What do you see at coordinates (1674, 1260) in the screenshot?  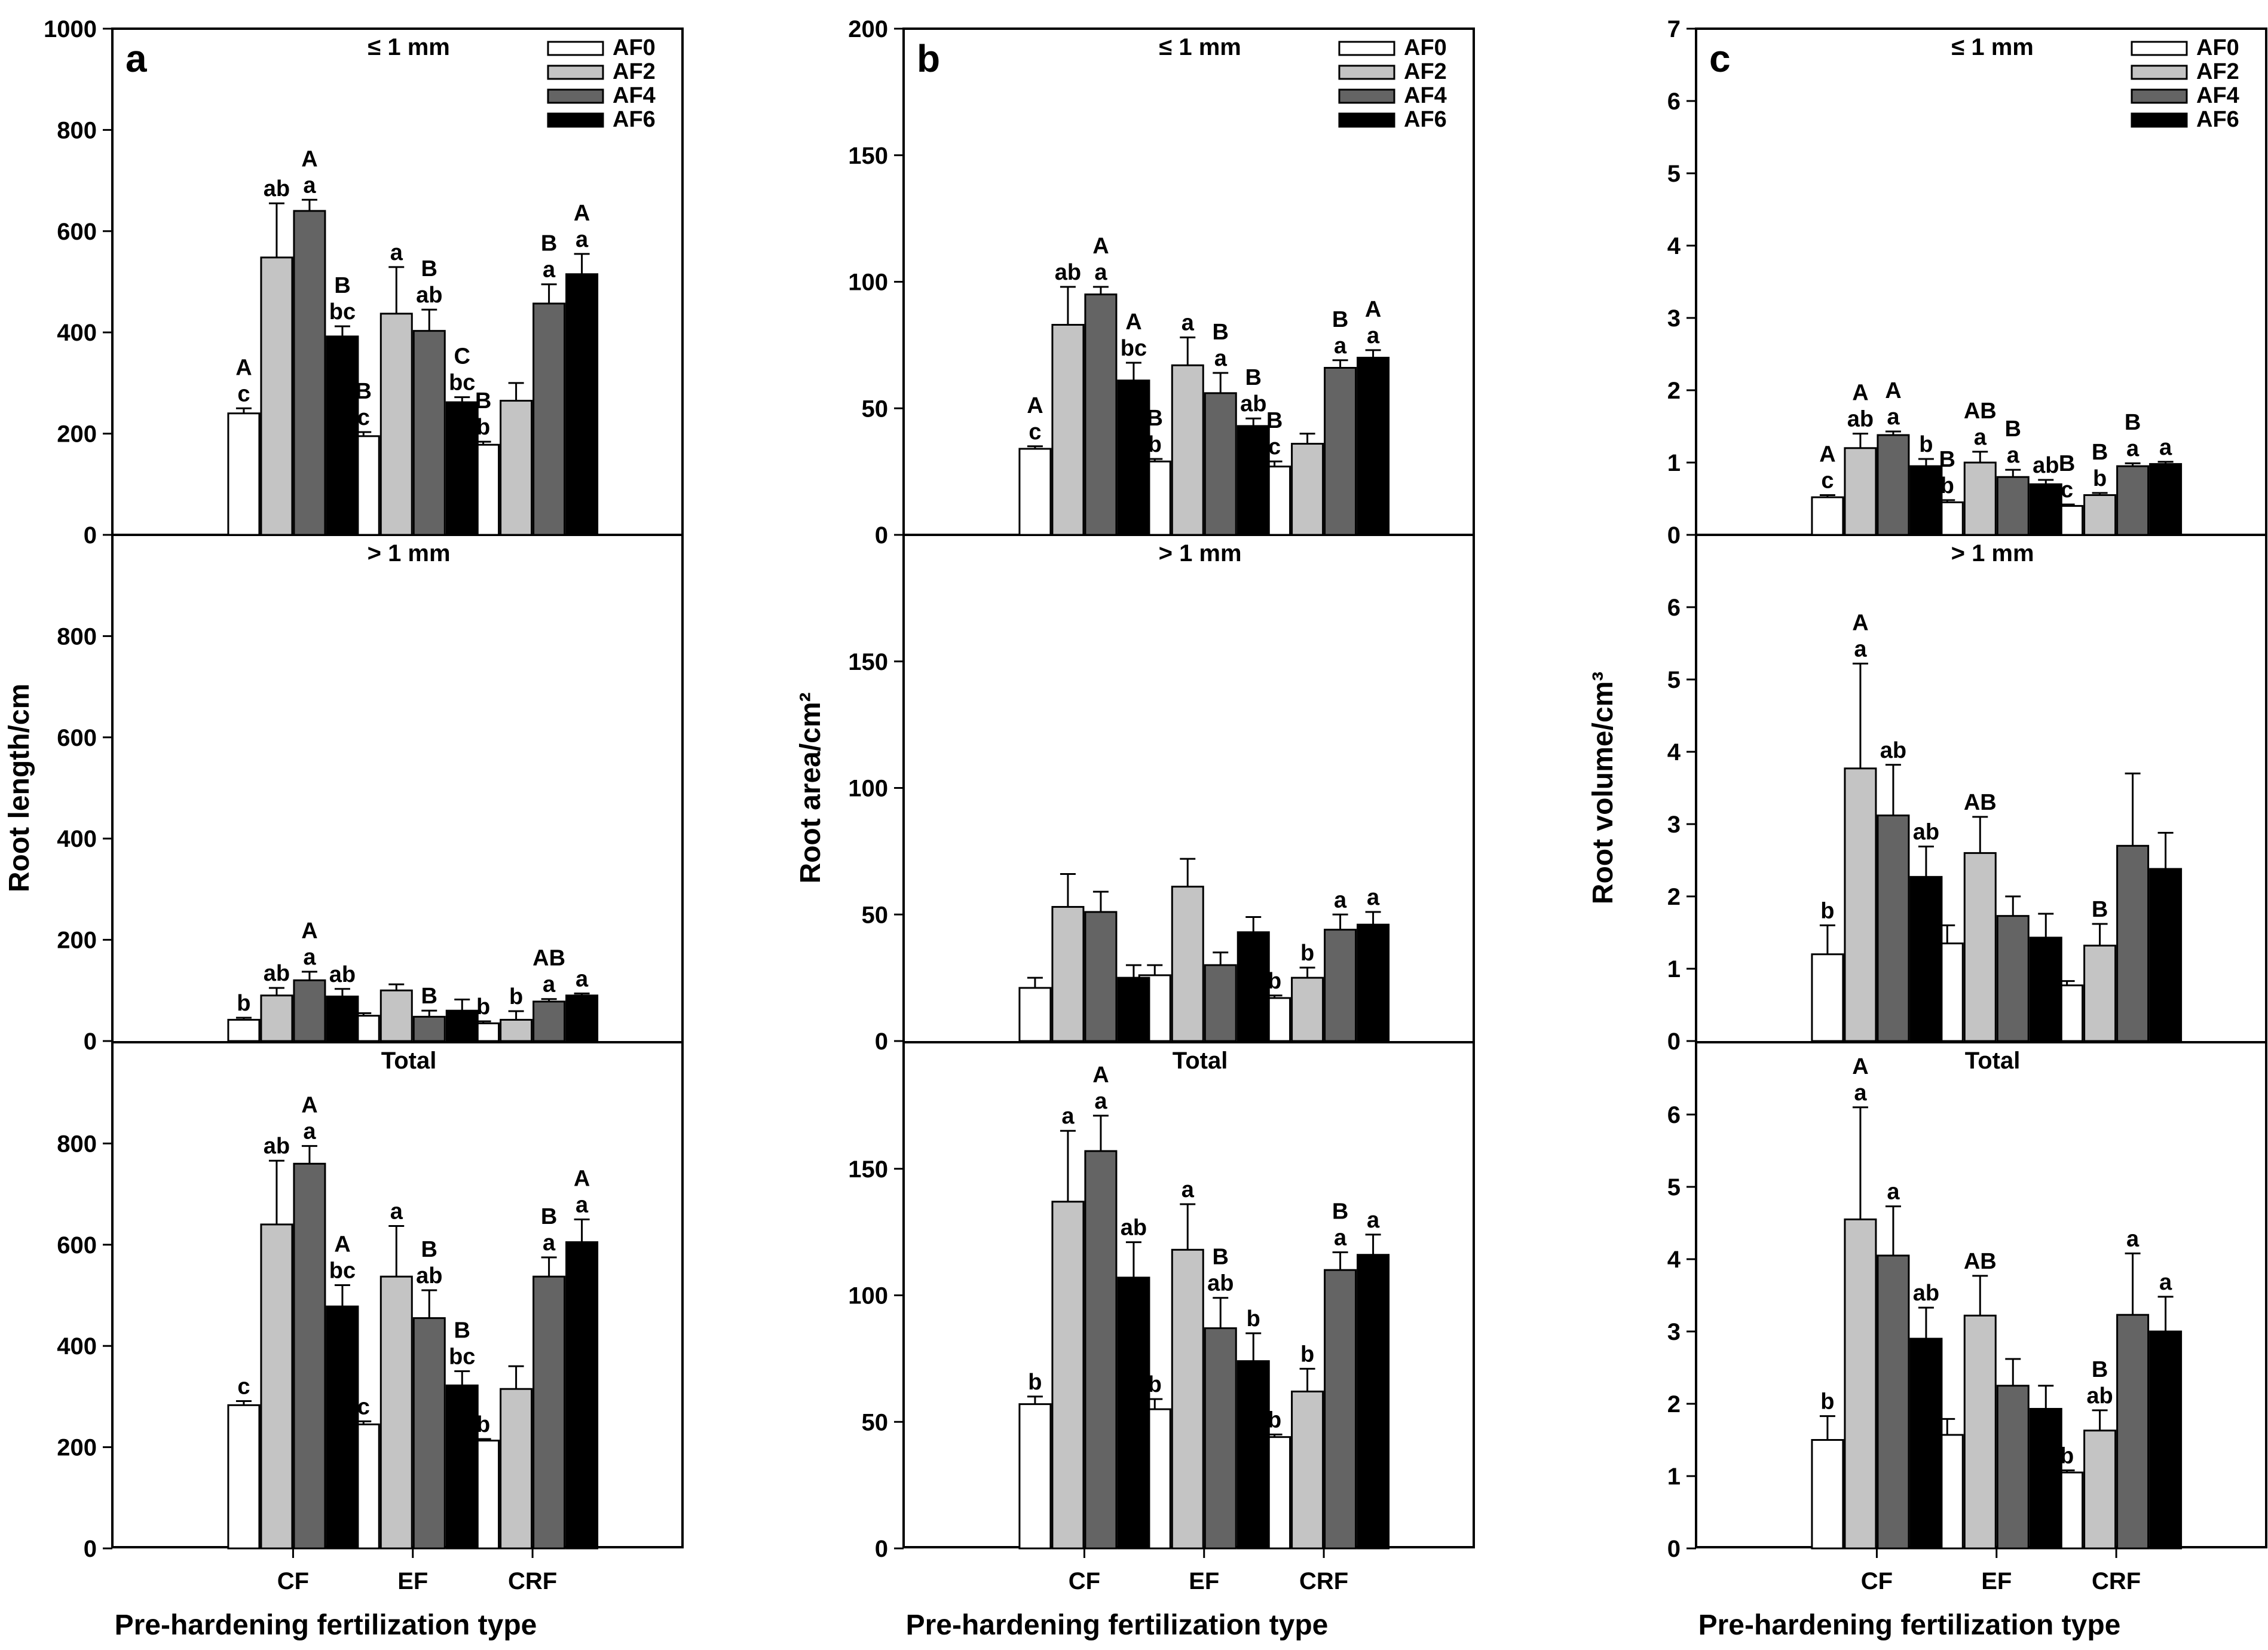 I see `y-tick-label: 4` at bounding box center [1674, 1260].